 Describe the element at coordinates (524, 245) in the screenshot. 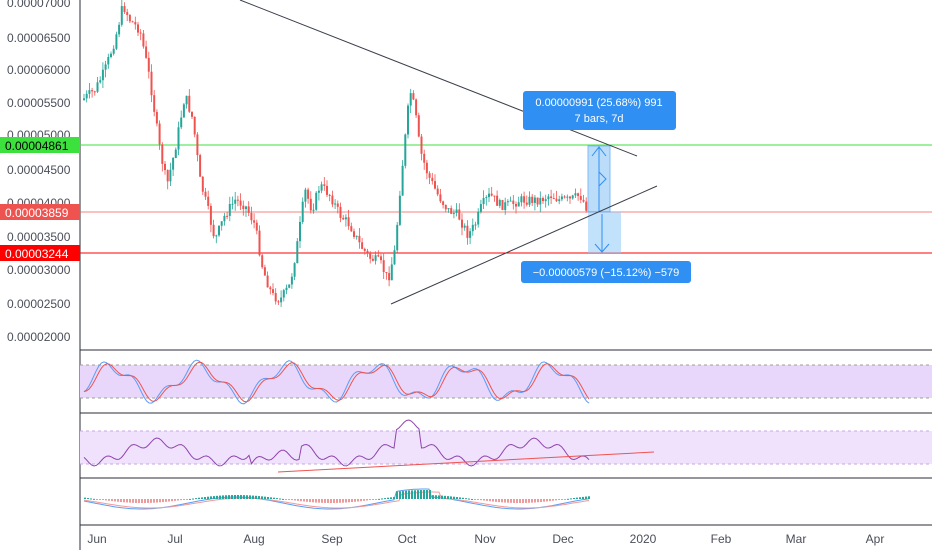

I see `trendline-lower` at that location.